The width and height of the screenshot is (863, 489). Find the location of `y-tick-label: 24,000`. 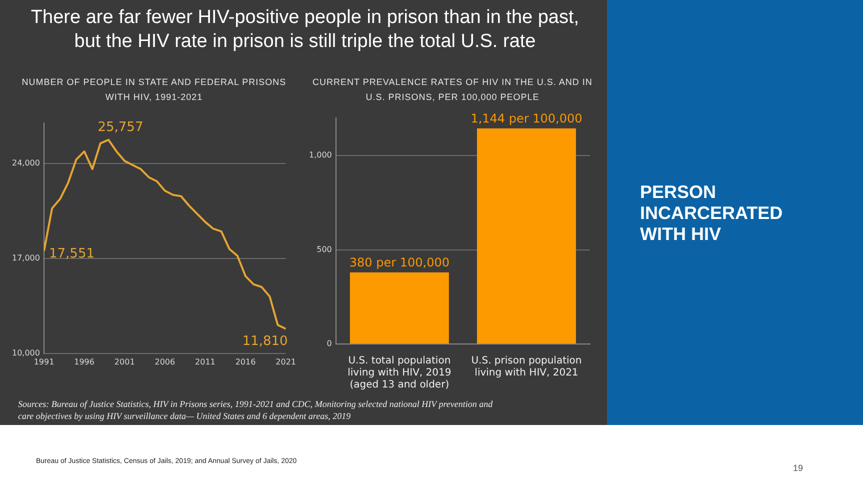

y-tick-label: 24,000 is located at coordinates (26, 163).